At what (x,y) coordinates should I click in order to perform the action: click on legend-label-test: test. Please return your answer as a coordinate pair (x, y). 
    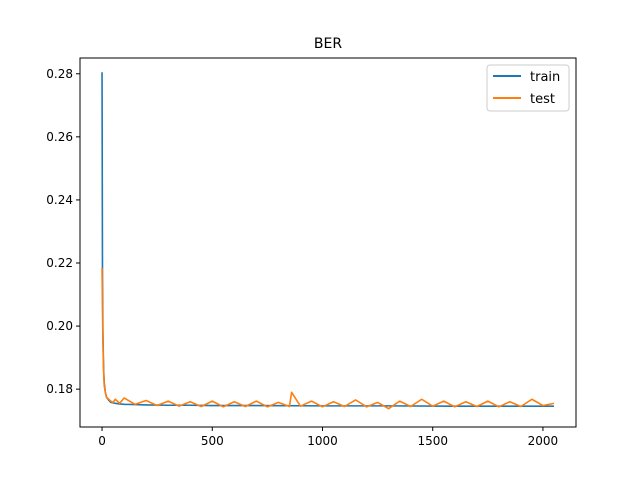
    Looking at the image, I should click on (542, 99).